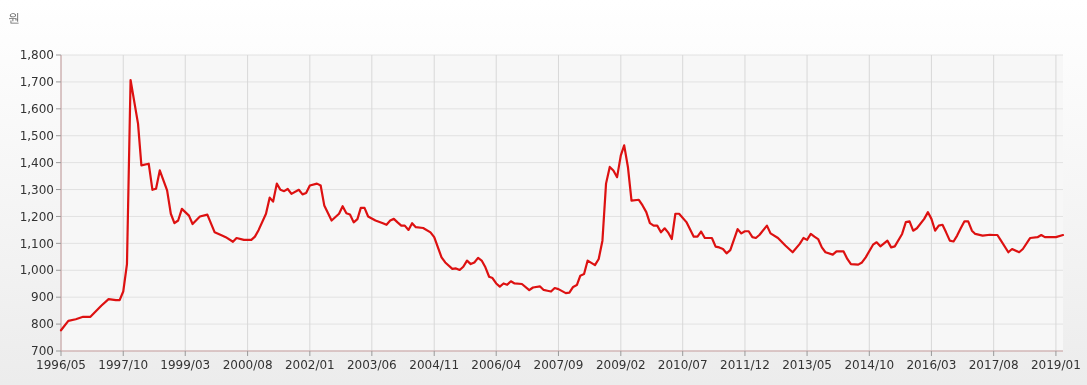 This screenshot has height=385, width=1087. Describe the element at coordinates (36, 135) in the screenshot. I see `y-tick-label: 1,500` at that location.